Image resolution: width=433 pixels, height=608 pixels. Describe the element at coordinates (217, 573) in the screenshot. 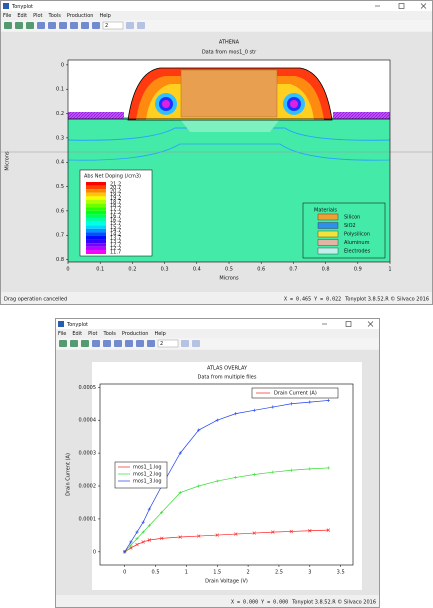

I see `x-tick-label: 1.5` at that location.